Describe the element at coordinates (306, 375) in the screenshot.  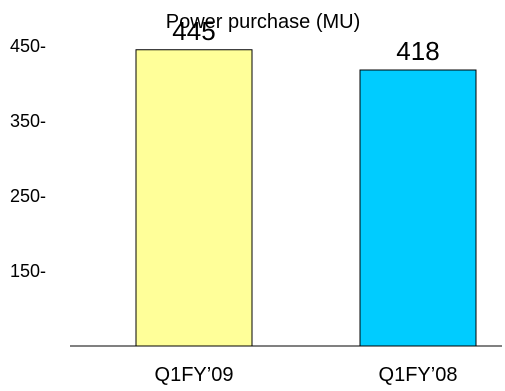
I see `x-axis-labels: Q1FY’09 Q1FY’08` at that location.